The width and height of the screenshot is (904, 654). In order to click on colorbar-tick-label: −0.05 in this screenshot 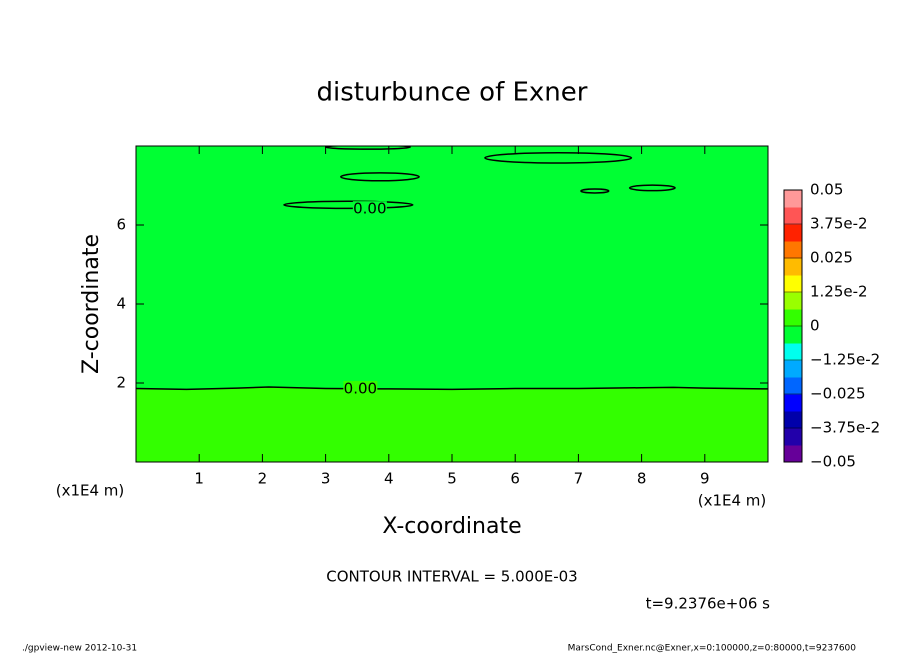, I will do `click(833, 462)`.